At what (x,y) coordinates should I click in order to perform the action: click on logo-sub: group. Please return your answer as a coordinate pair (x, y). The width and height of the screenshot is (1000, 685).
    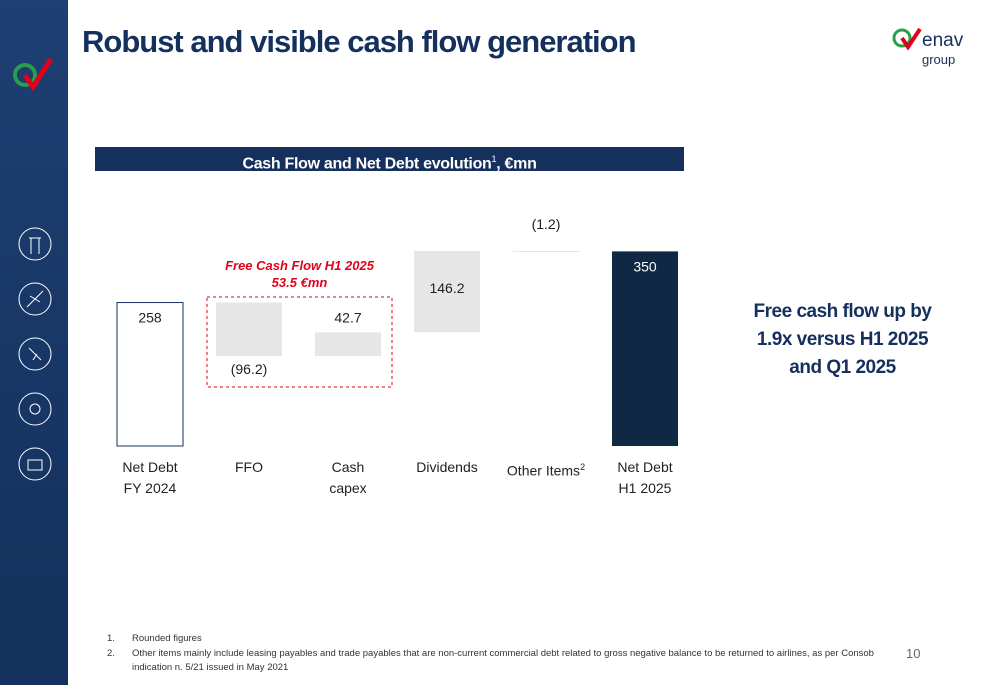
    Looking at the image, I should click on (939, 59).